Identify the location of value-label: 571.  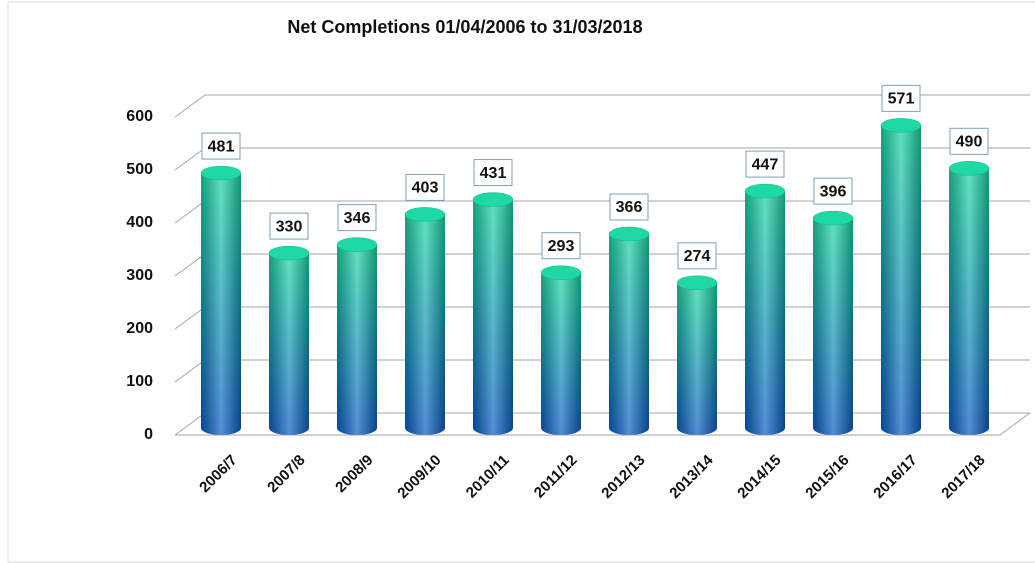
(901, 99).